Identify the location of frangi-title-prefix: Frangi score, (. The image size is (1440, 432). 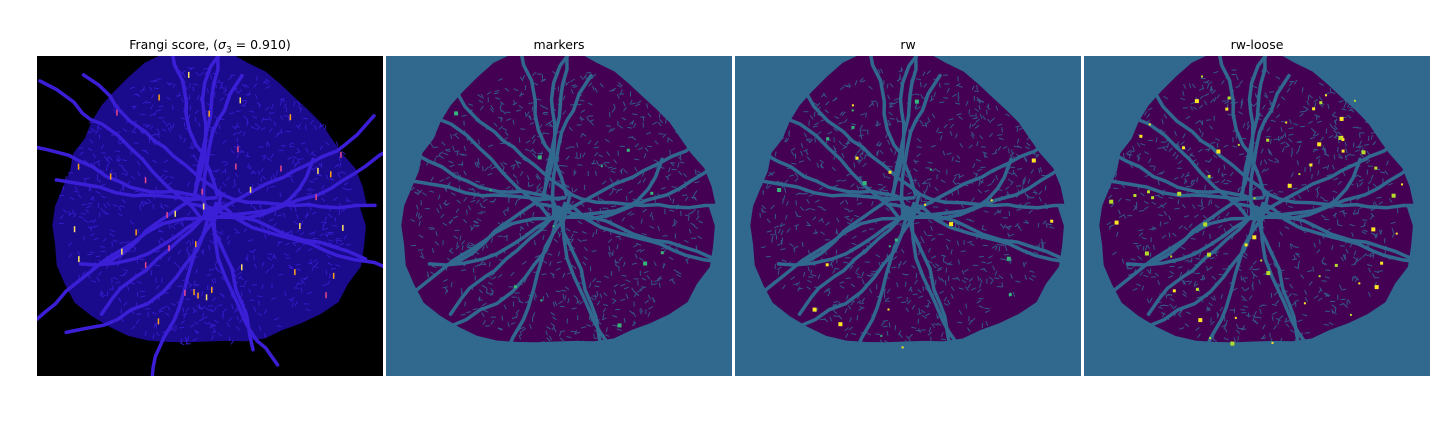
(174, 44).